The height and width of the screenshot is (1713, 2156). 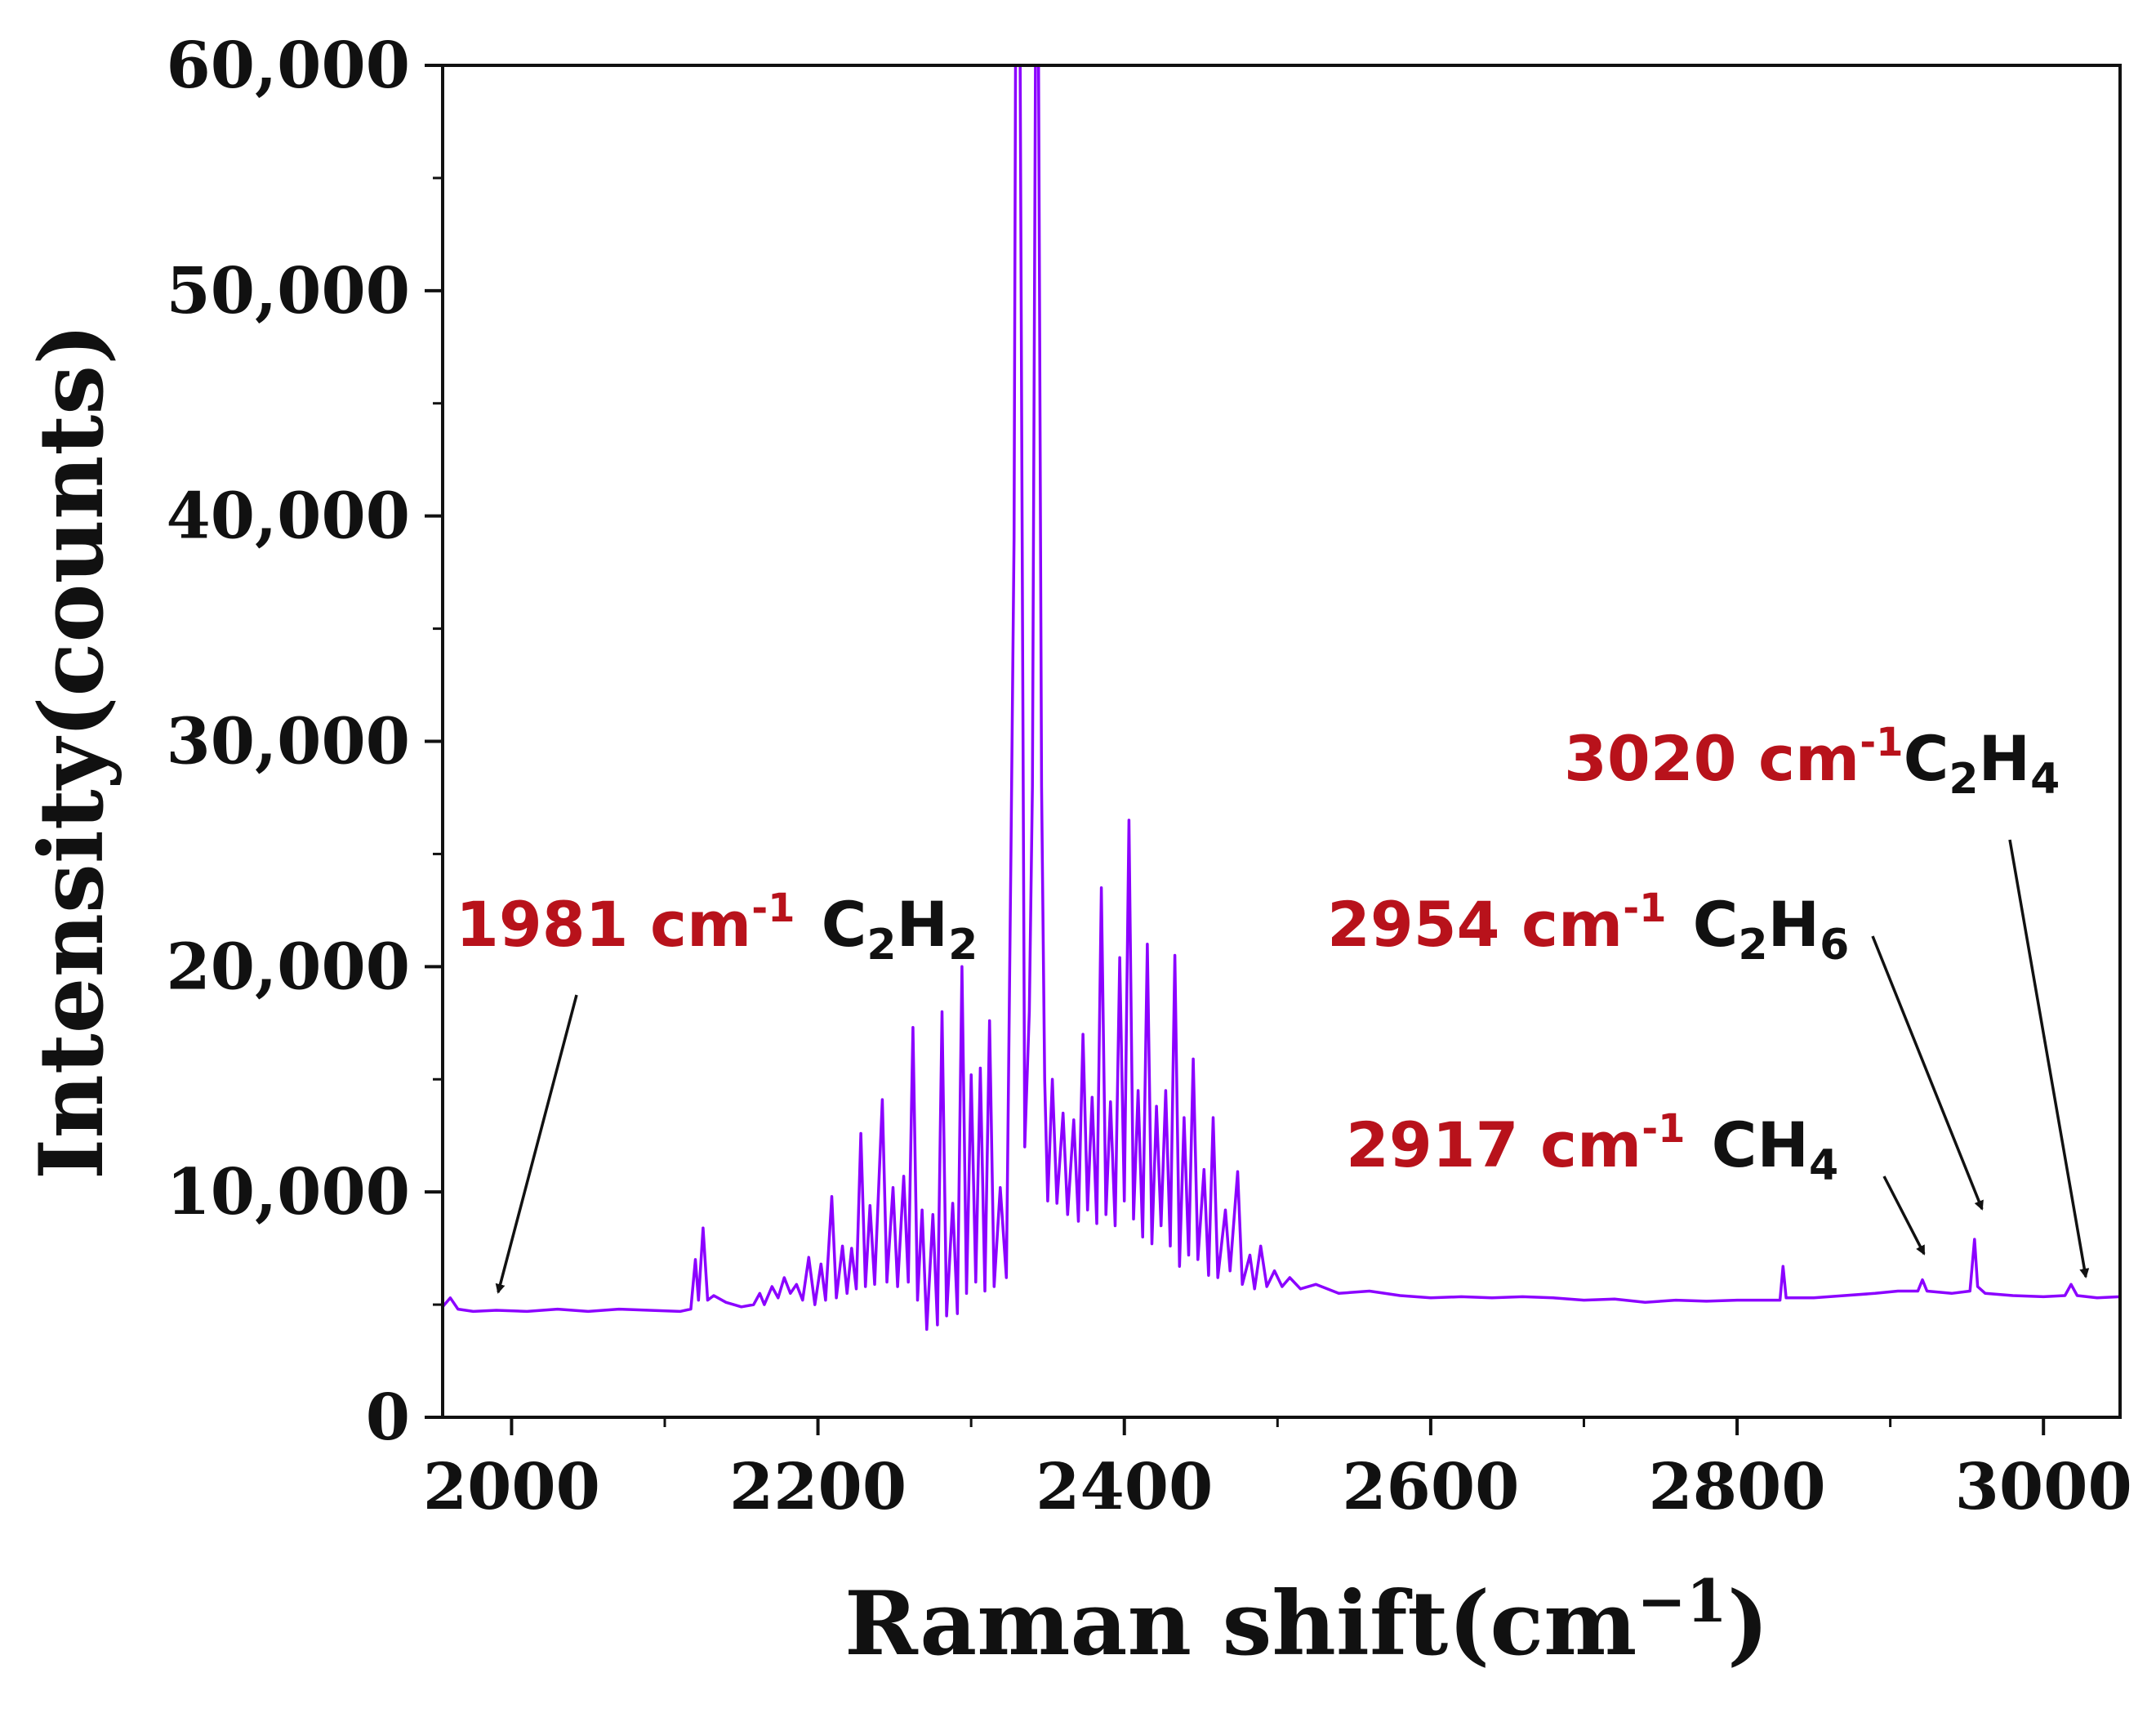 What do you see at coordinates (1124, 1487) in the screenshot?
I see `x-tick-label: 2400` at bounding box center [1124, 1487].